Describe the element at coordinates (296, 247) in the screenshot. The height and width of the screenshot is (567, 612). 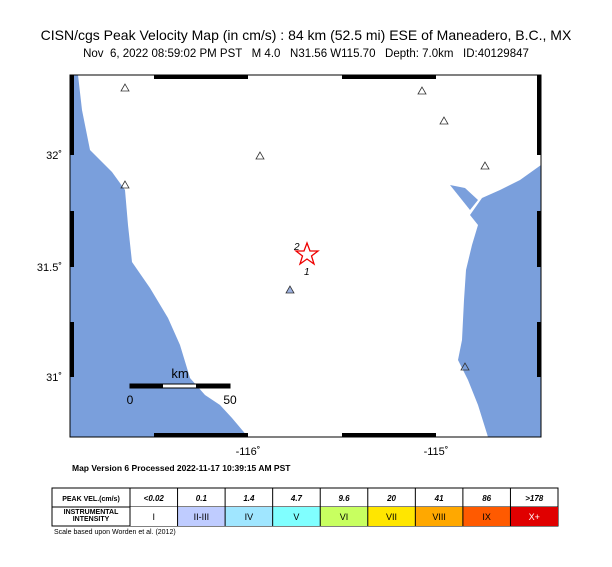
I see `station-label: 2` at that location.